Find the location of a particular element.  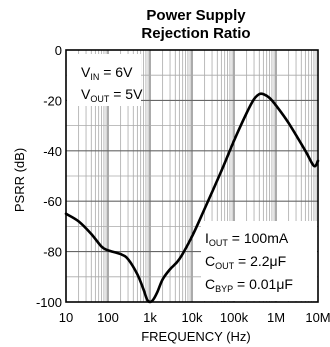

x-tick-label: 10M is located at coordinates (317, 317).